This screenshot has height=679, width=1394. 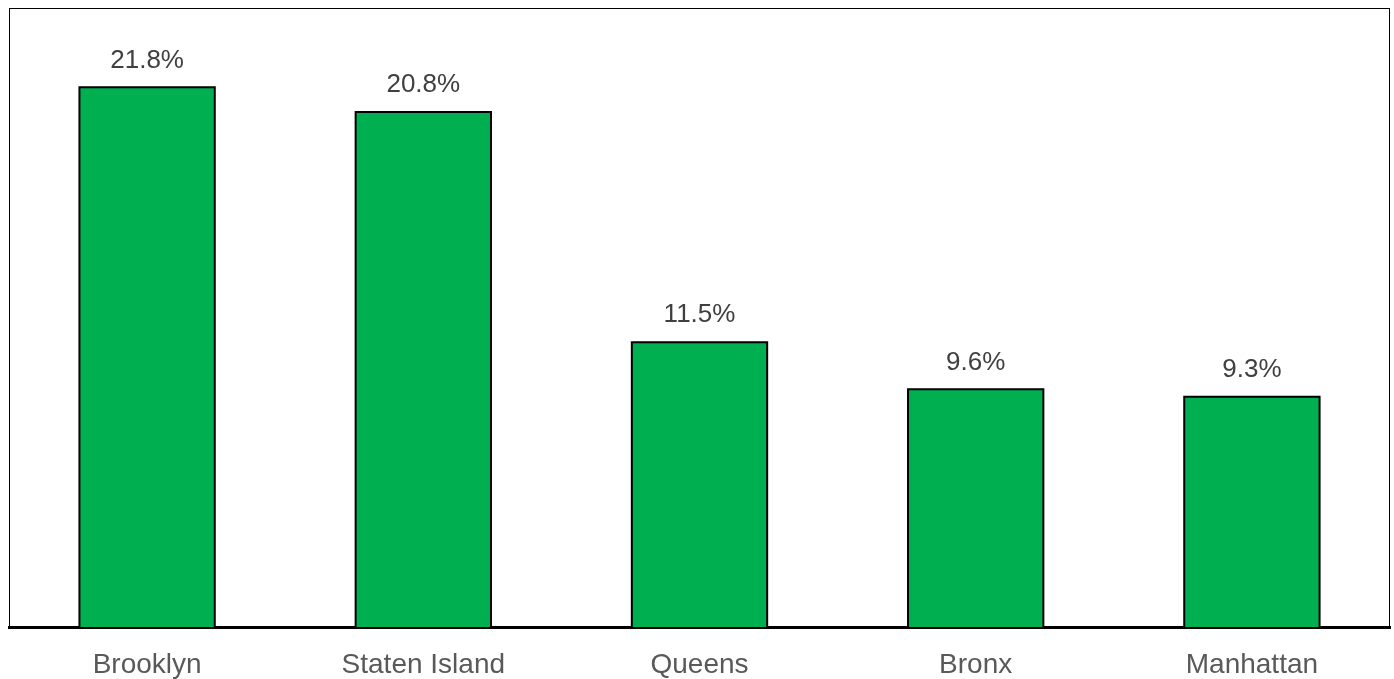 I want to click on data-label: 21.8%, so click(x=147, y=58).